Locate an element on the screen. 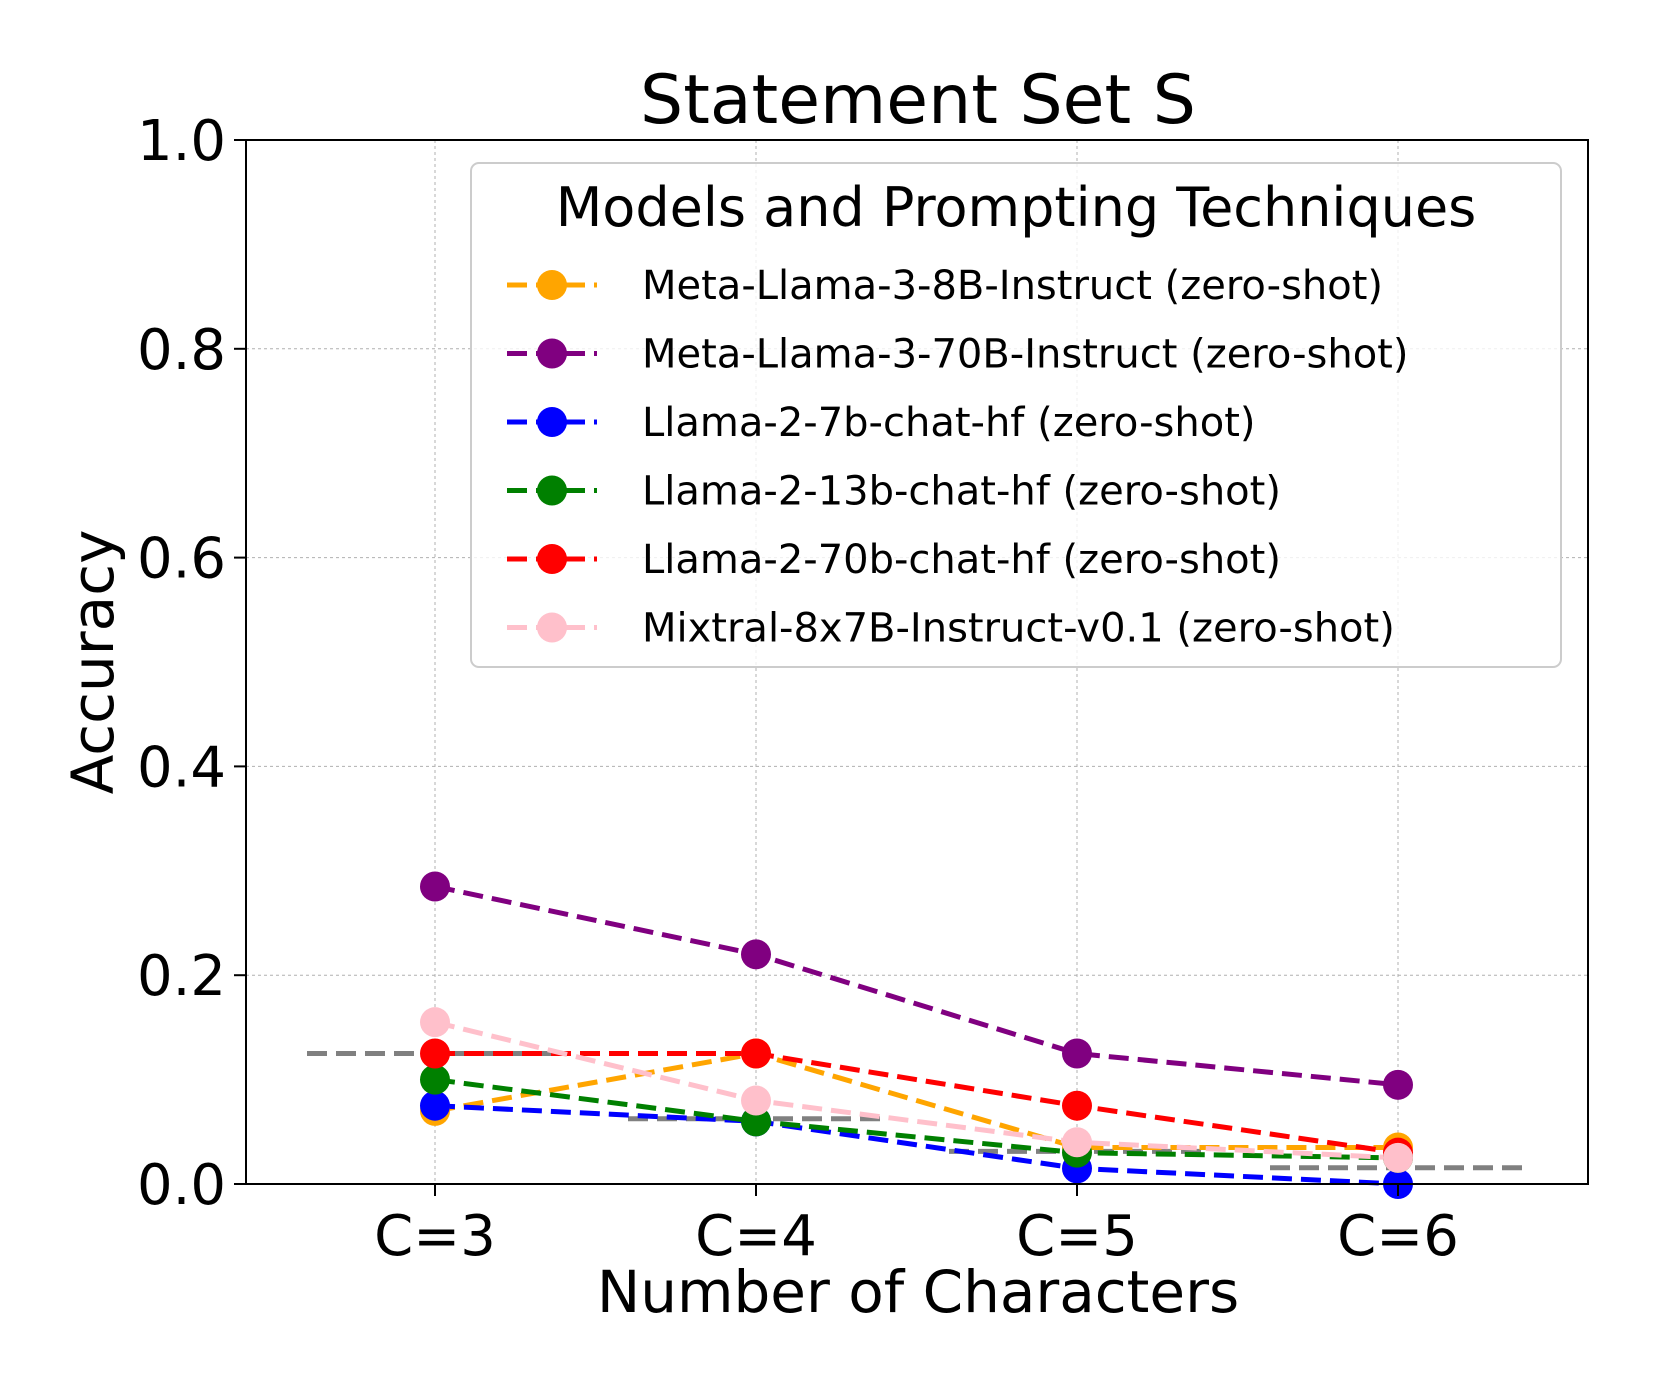  legend-label: Llama-2-7b-chat-hf (zero-shot) is located at coordinates (948, 423).